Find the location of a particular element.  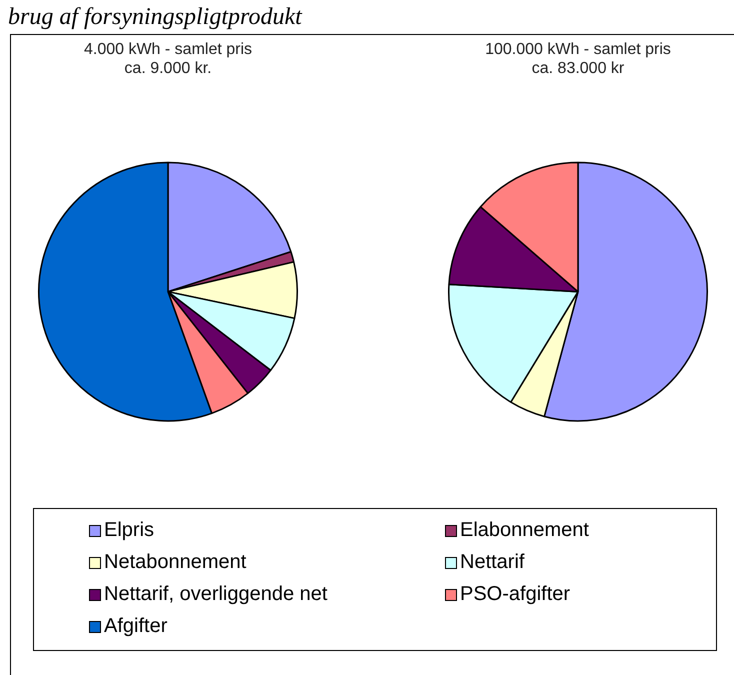

legend-label: Netabonnement is located at coordinates (175, 562).